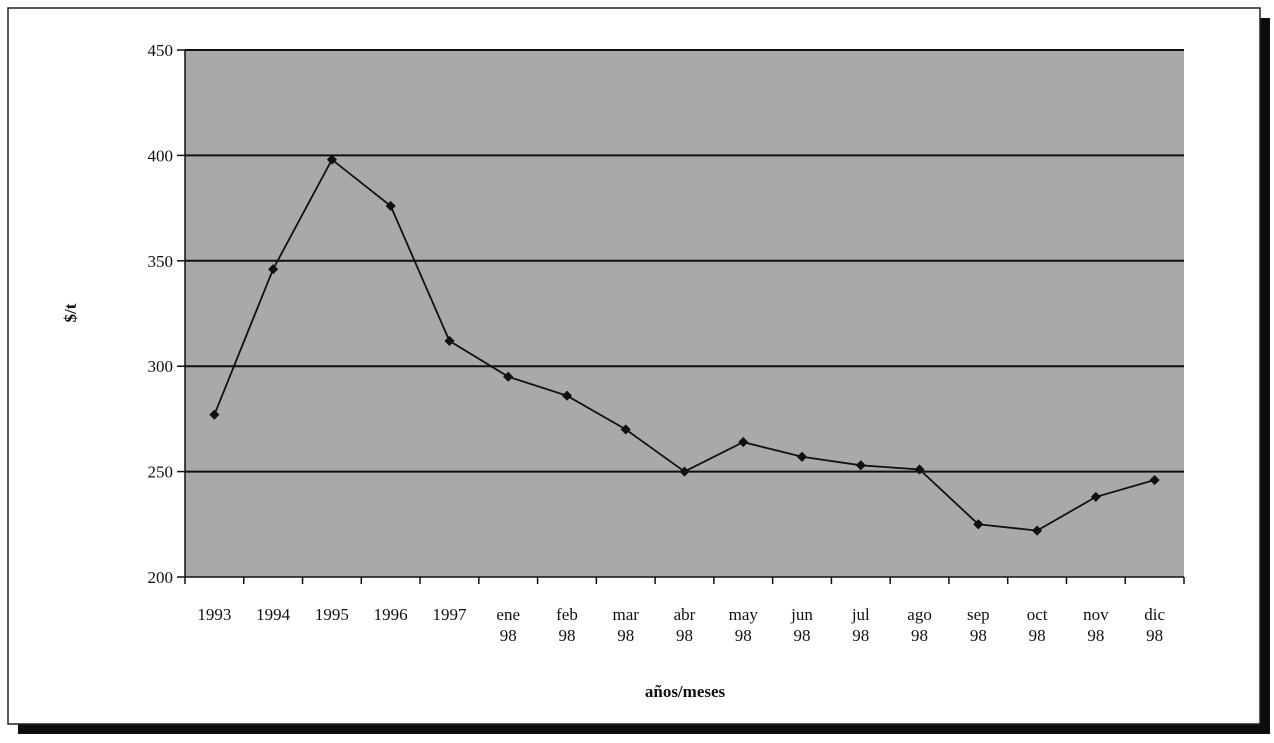 This screenshot has width=1274, height=743. I want to click on x-tick-label: nov, so click(1096, 614).